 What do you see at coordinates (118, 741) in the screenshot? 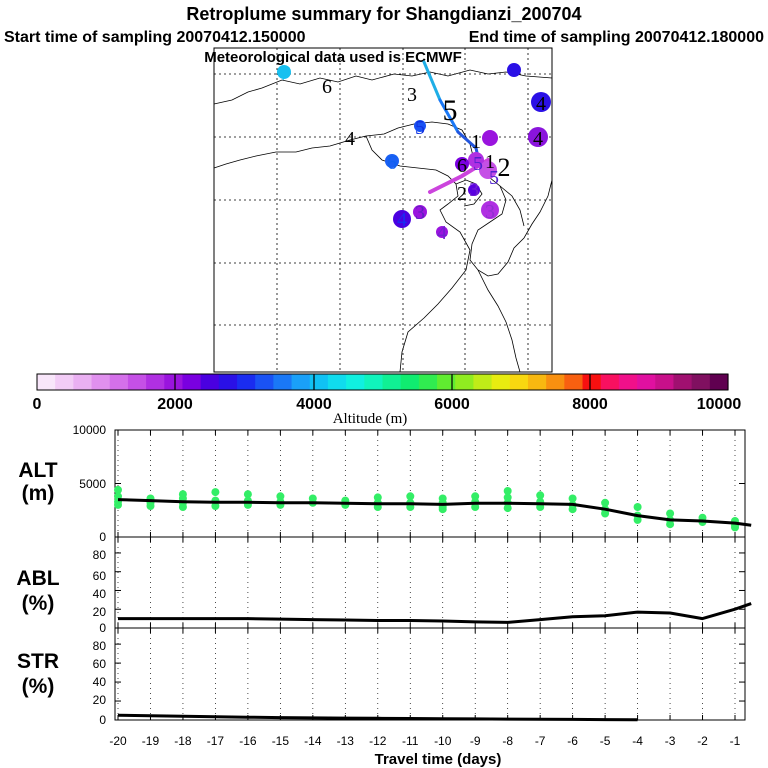
I see `x-tick-label: -20` at bounding box center [118, 741].